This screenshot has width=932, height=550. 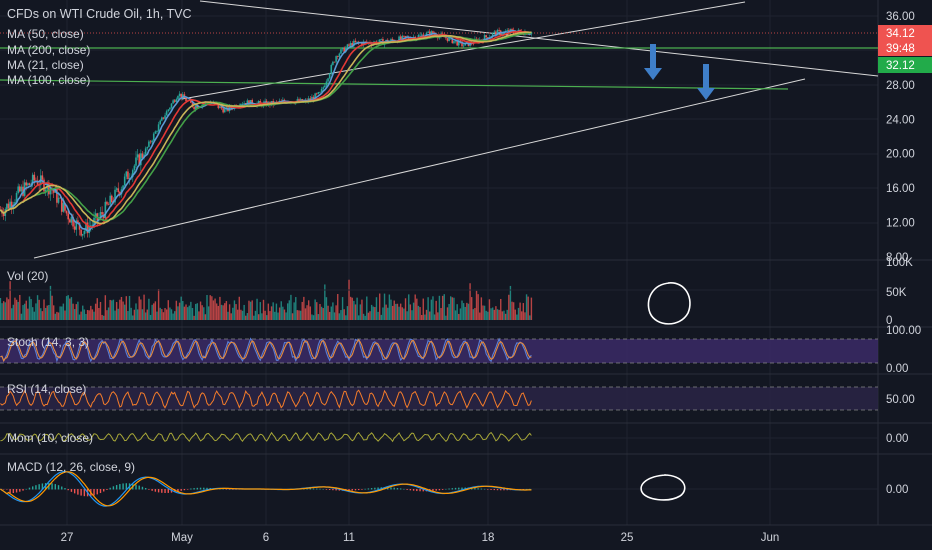 I want to click on price-badge-label: 39:48, so click(x=900, y=49).